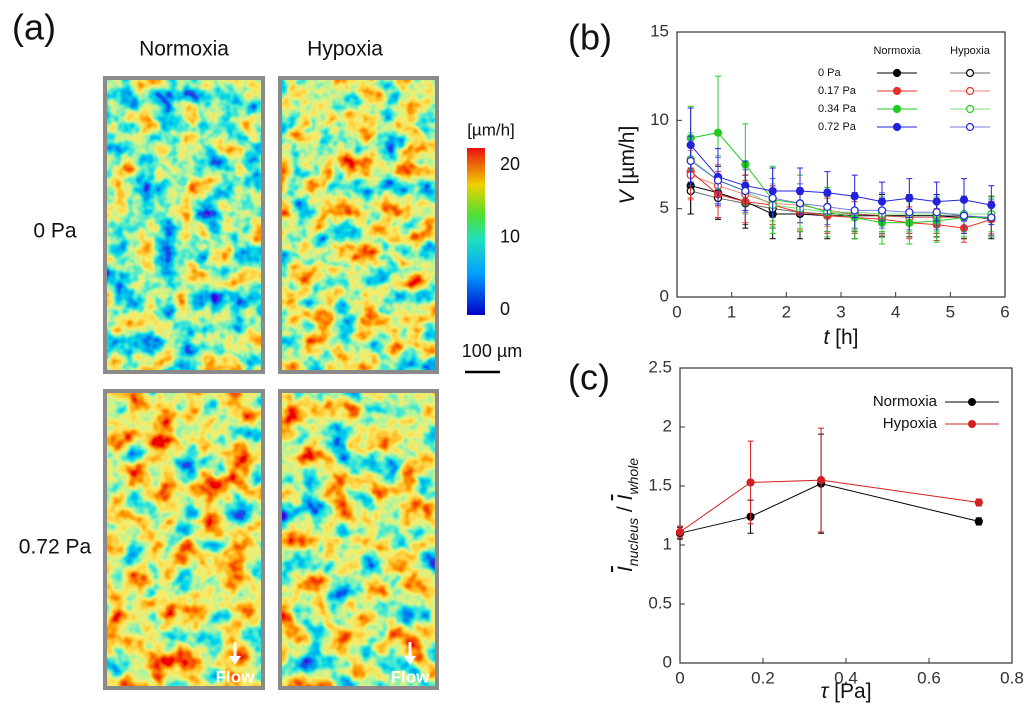 The width and height of the screenshot is (1025, 705). What do you see at coordinates (950, 311) in the screenshot?
I see `x-tick-label: 5` at bounding box center [950, 311].